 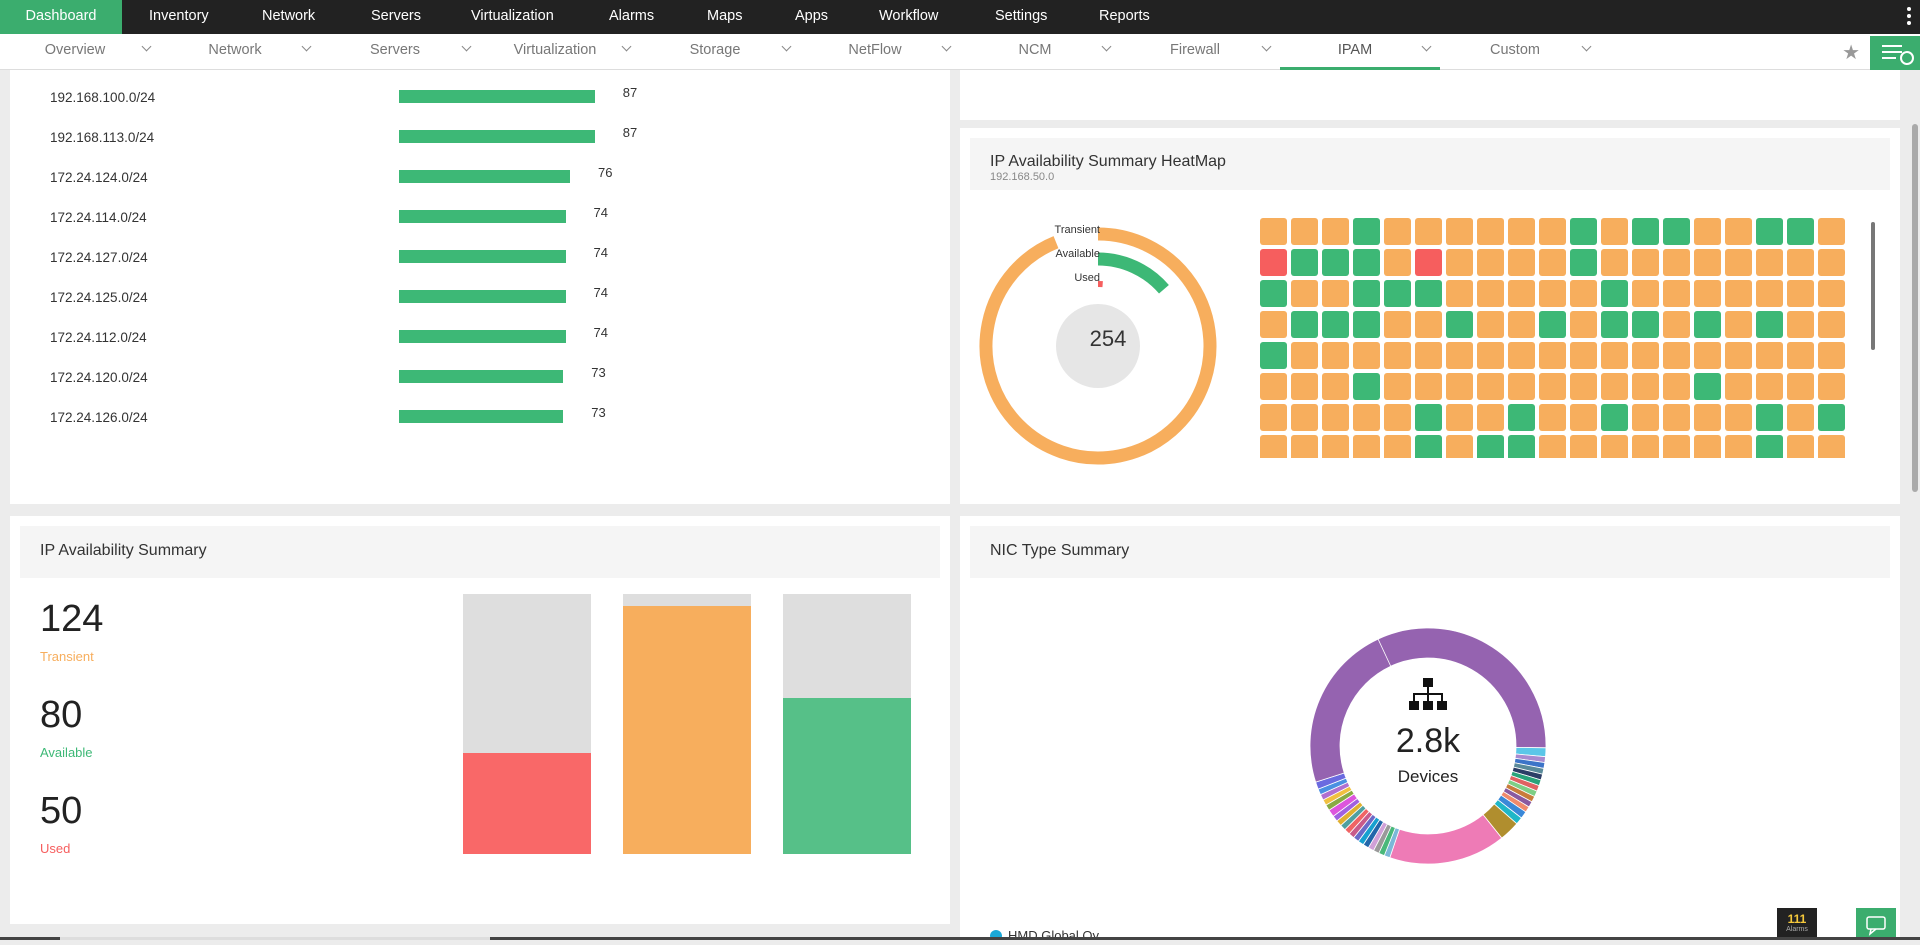 What do you see at coordinates (1124, 17) in the screenshot?
I see `nav-reports: Reports` at bounding box center [1124, 17].